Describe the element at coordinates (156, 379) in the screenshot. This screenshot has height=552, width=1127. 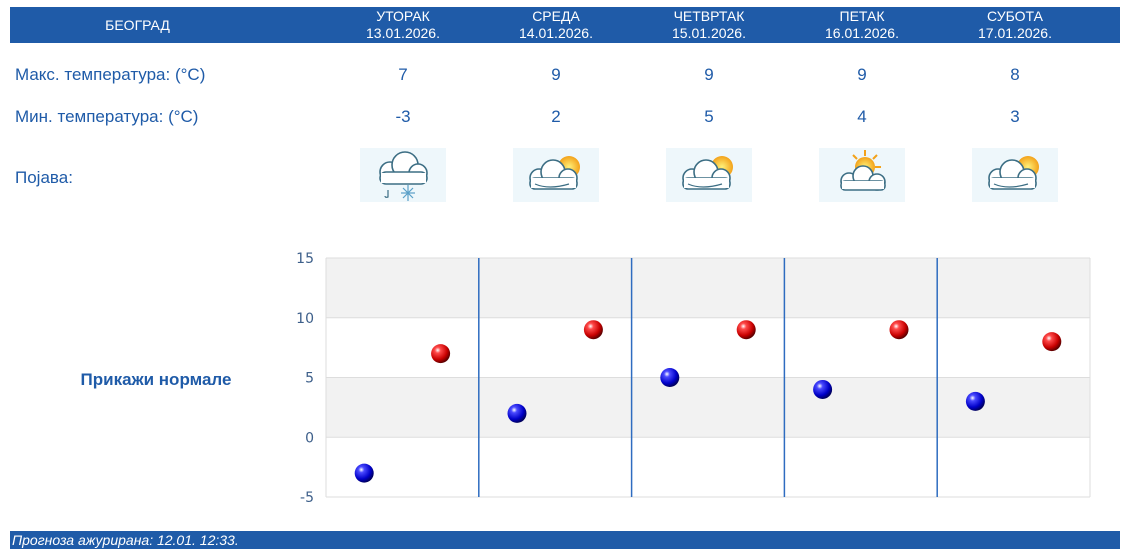
I see `show-normals-button: Прикажи нормале` at that location.